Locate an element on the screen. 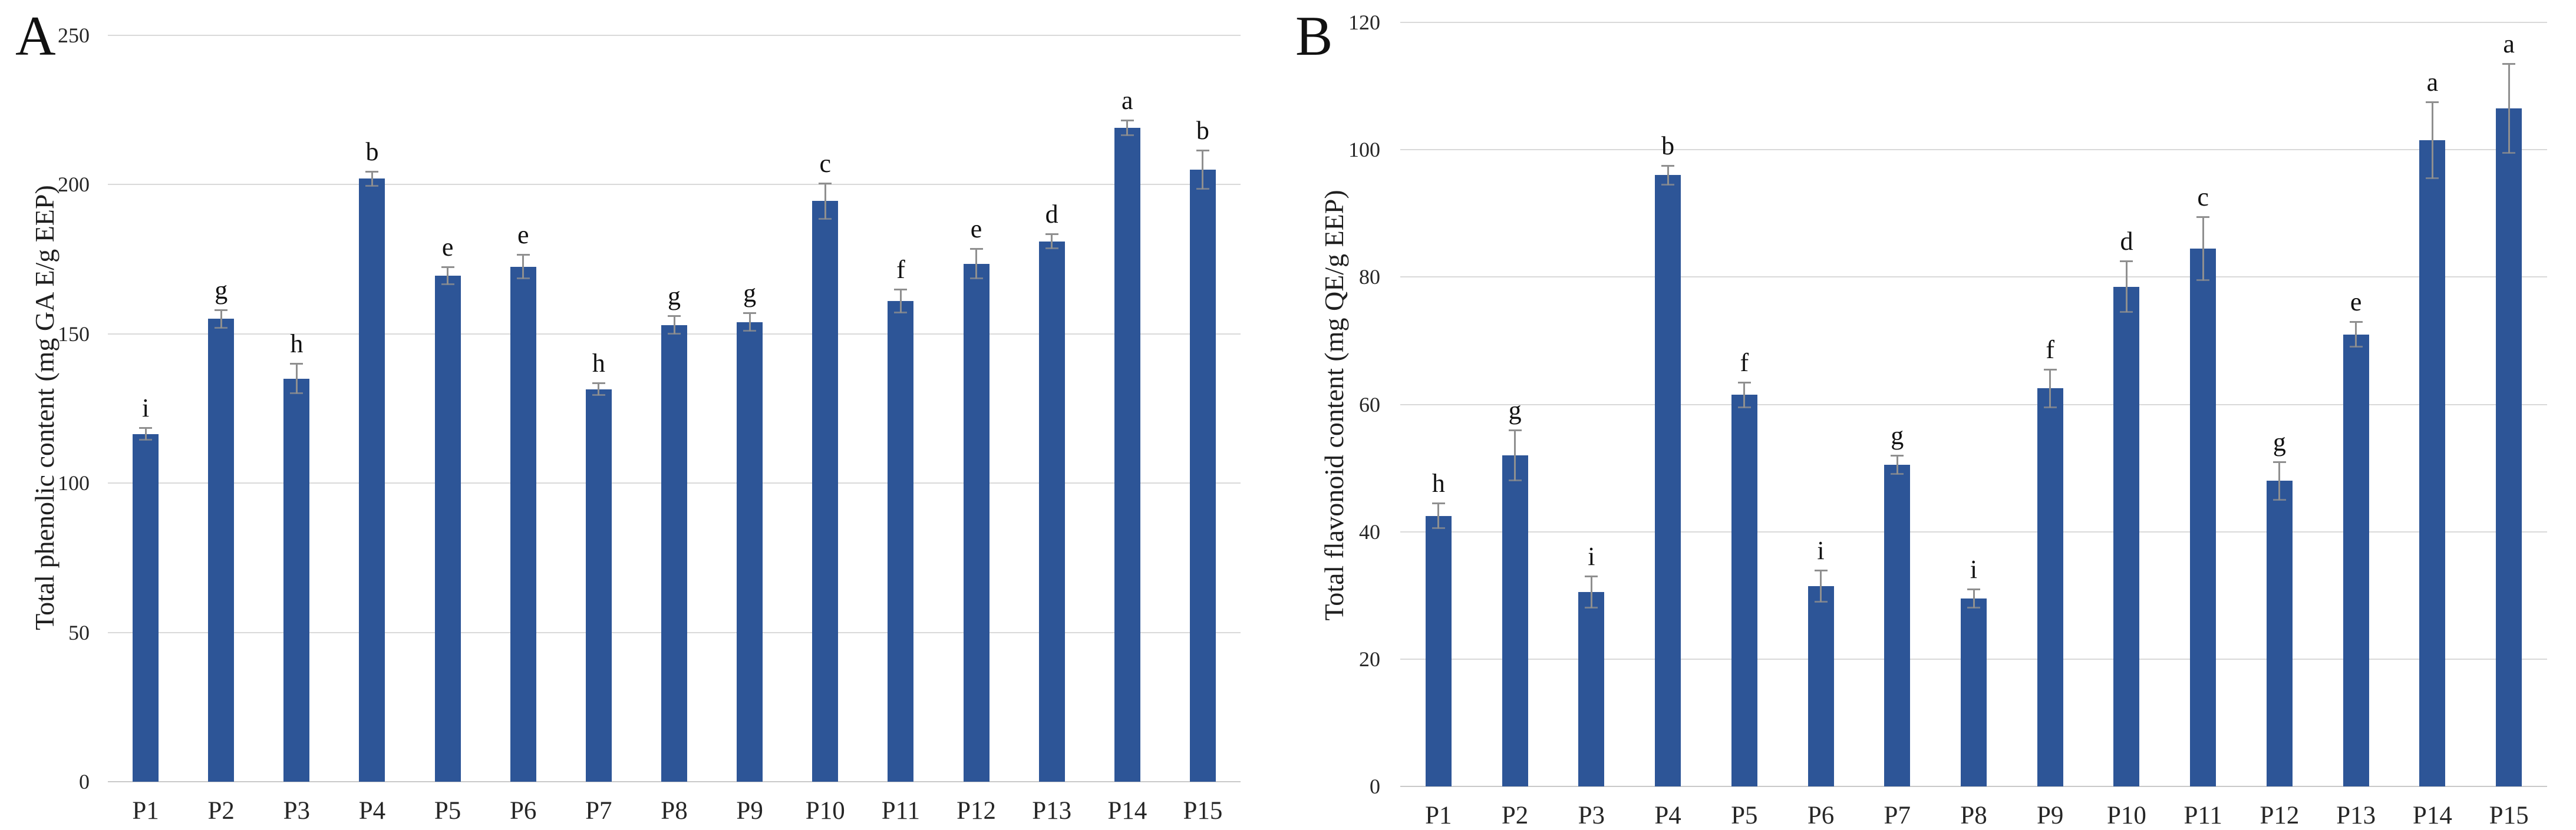  x-category-label: P8 is located at coordinates (1974, 816).